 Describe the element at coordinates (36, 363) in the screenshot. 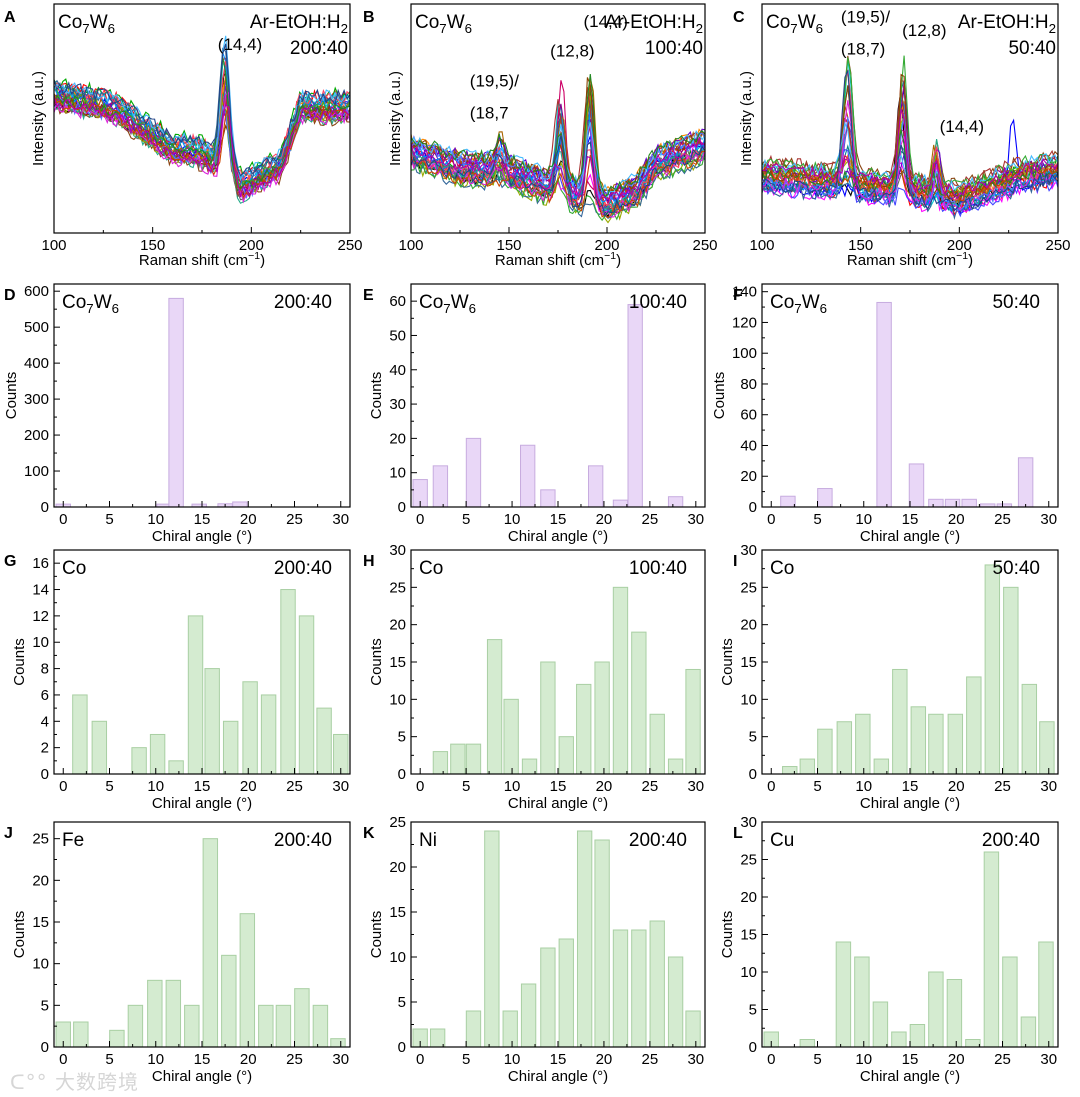

I see `y-tick-label: 400` at that location.